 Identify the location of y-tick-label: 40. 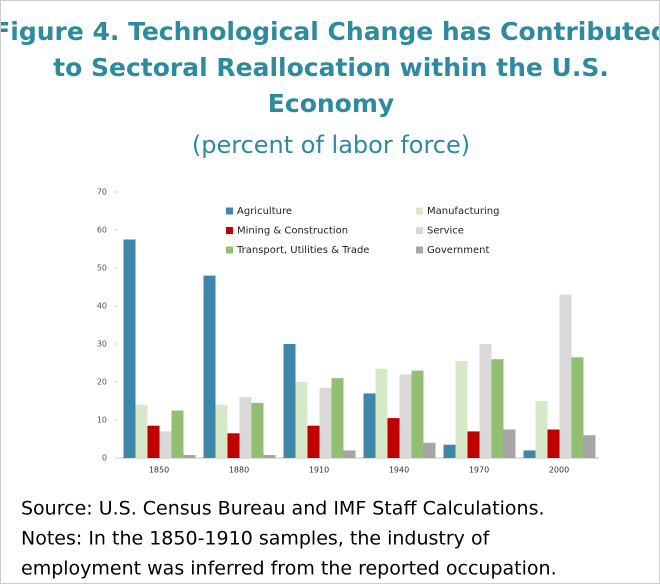
(102, 306).